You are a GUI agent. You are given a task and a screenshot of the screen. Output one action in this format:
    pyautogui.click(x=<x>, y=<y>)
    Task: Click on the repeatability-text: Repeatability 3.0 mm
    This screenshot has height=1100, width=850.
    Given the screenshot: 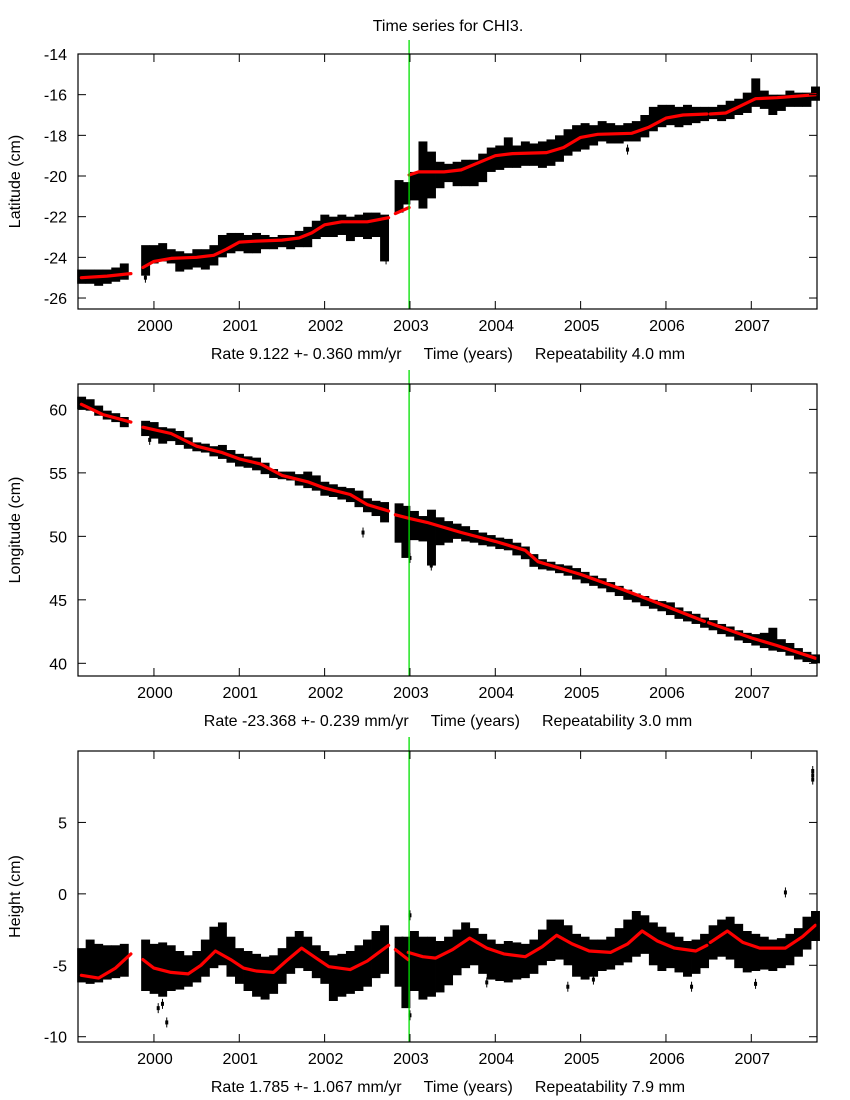 What is the action you would take?
    pyautogui.click(x=617, y=721)
    